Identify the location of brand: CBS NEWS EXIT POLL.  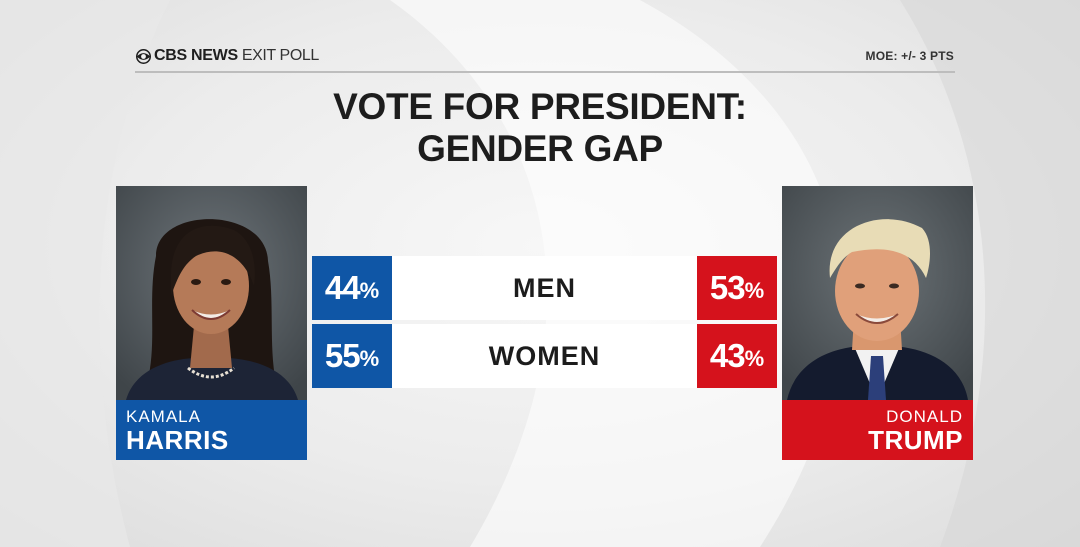
(227, 56).